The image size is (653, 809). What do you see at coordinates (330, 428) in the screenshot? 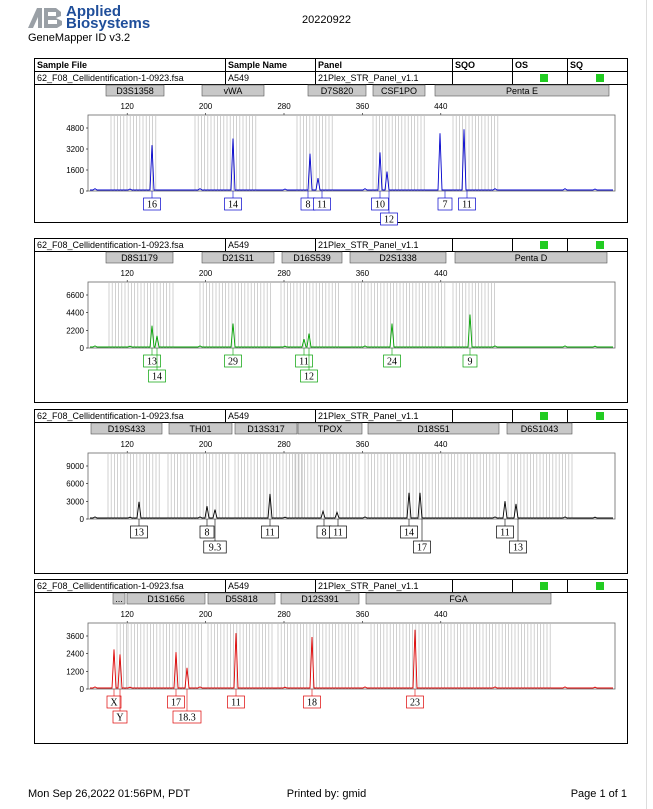
I see `locus-marker: TPOX` at bounding box center [330, 428].